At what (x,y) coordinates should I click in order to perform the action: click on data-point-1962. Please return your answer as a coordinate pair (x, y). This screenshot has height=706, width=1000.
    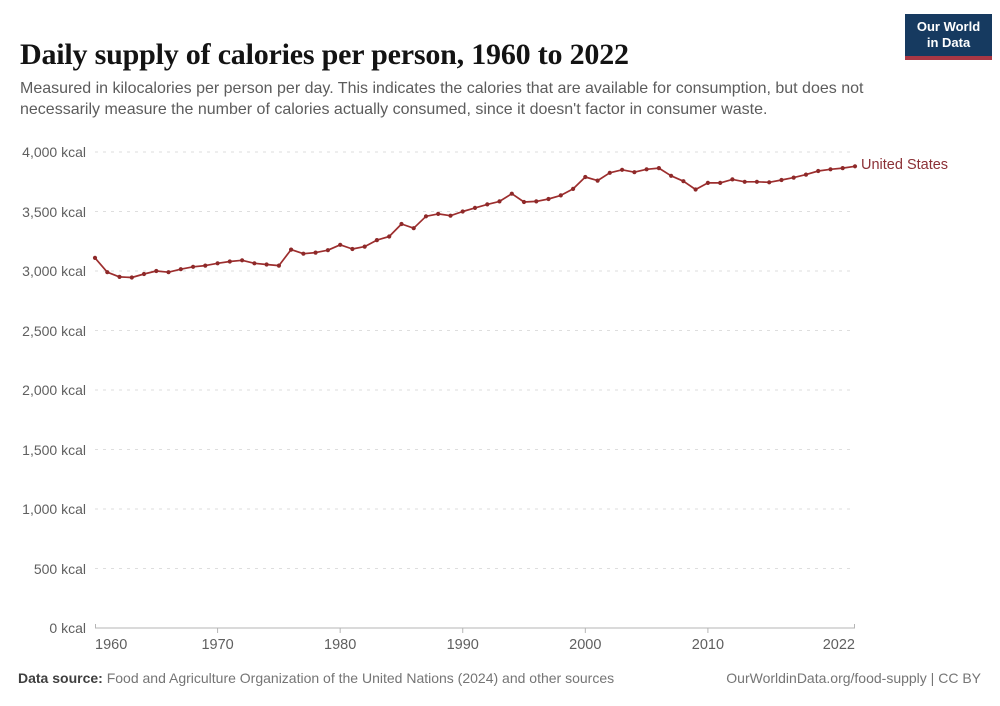
    Looking at the image, I should click on (119, 276).